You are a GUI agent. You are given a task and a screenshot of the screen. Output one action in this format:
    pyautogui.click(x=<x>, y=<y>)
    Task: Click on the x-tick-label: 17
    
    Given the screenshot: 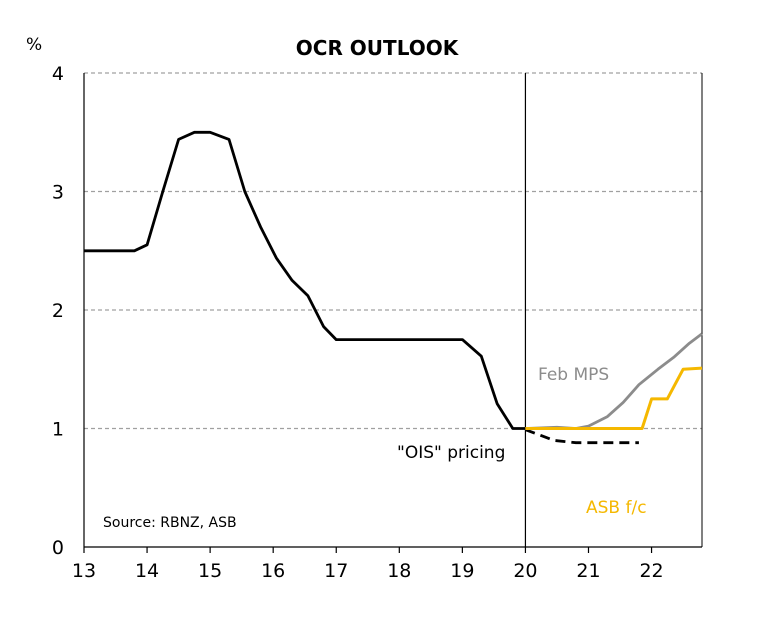 What is the action you would take?
    pyautogui.click(x=336, y=571)
    